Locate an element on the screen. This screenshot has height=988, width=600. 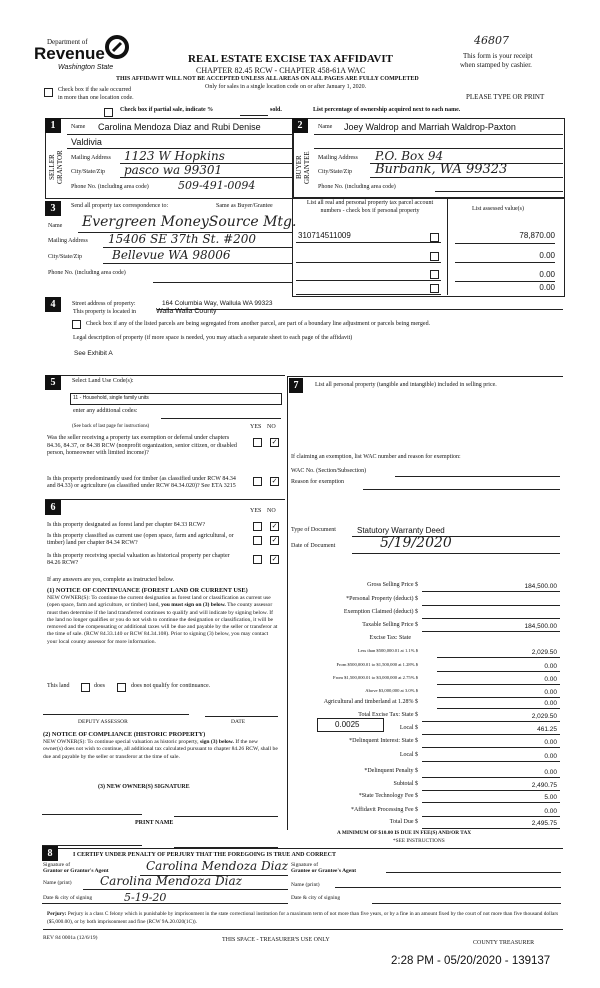
forest-no-checkbox: ✓ is located at coordinates (274, 526).